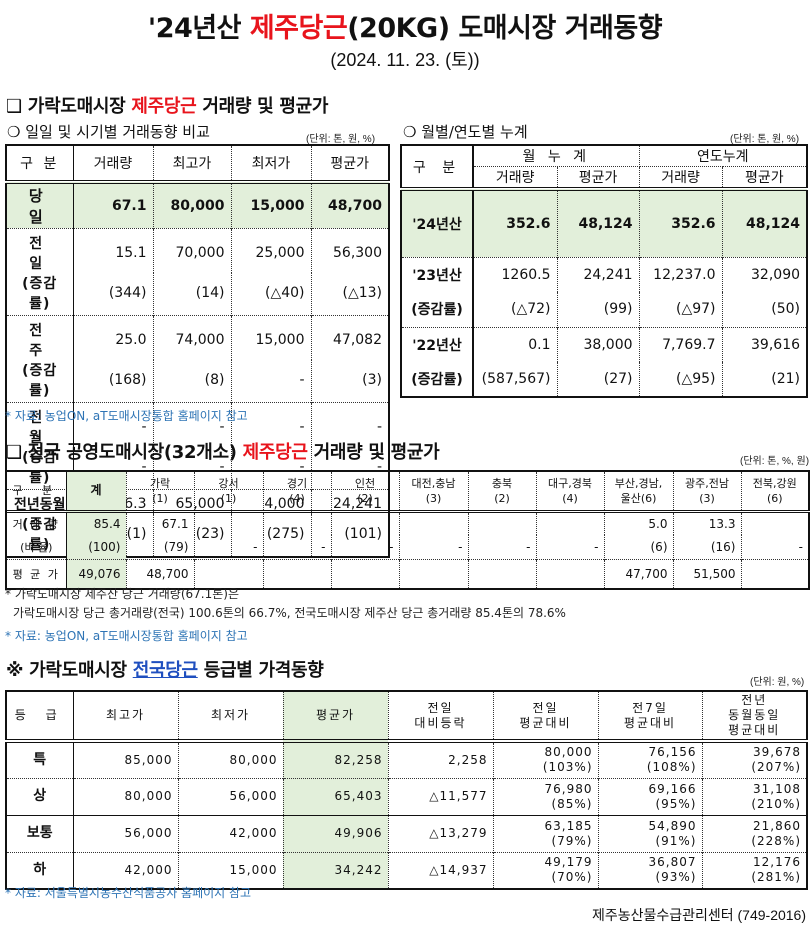  What do you see at coordinates (39, 717) in the screenshot?
I see `col-header: 등 급` at bounding box center [39, 717].